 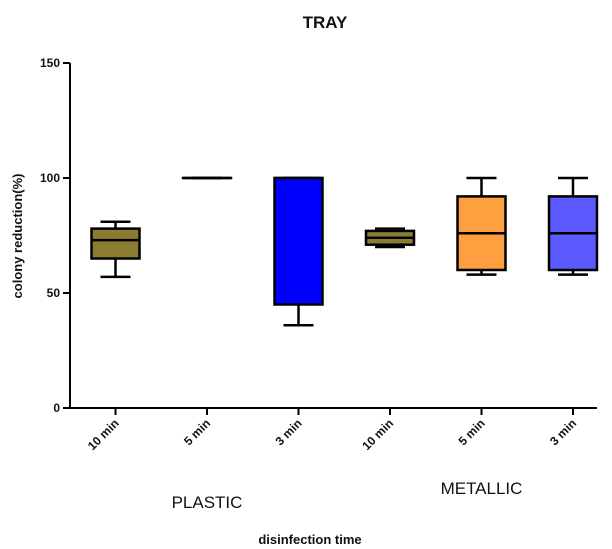 What do you see at coordinates (325, 22) in the screenshot?
I see `chart-title: TRAY` at bounding box center [325, 22].